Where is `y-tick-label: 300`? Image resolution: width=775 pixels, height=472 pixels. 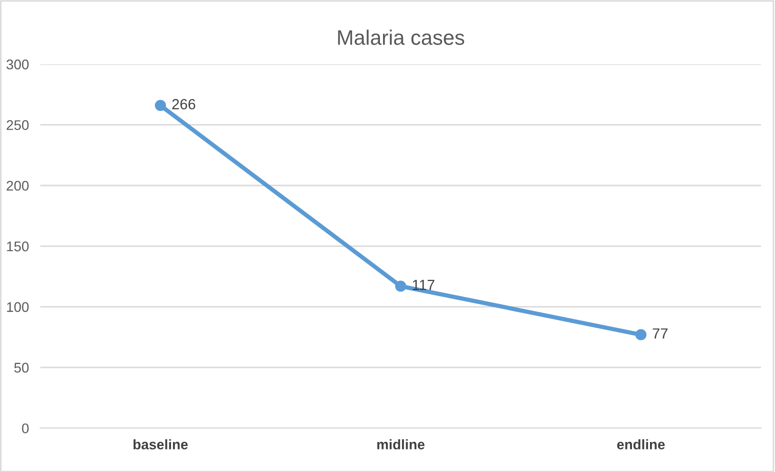
y-tick-label: 300 is located at coordinates (17, 65).